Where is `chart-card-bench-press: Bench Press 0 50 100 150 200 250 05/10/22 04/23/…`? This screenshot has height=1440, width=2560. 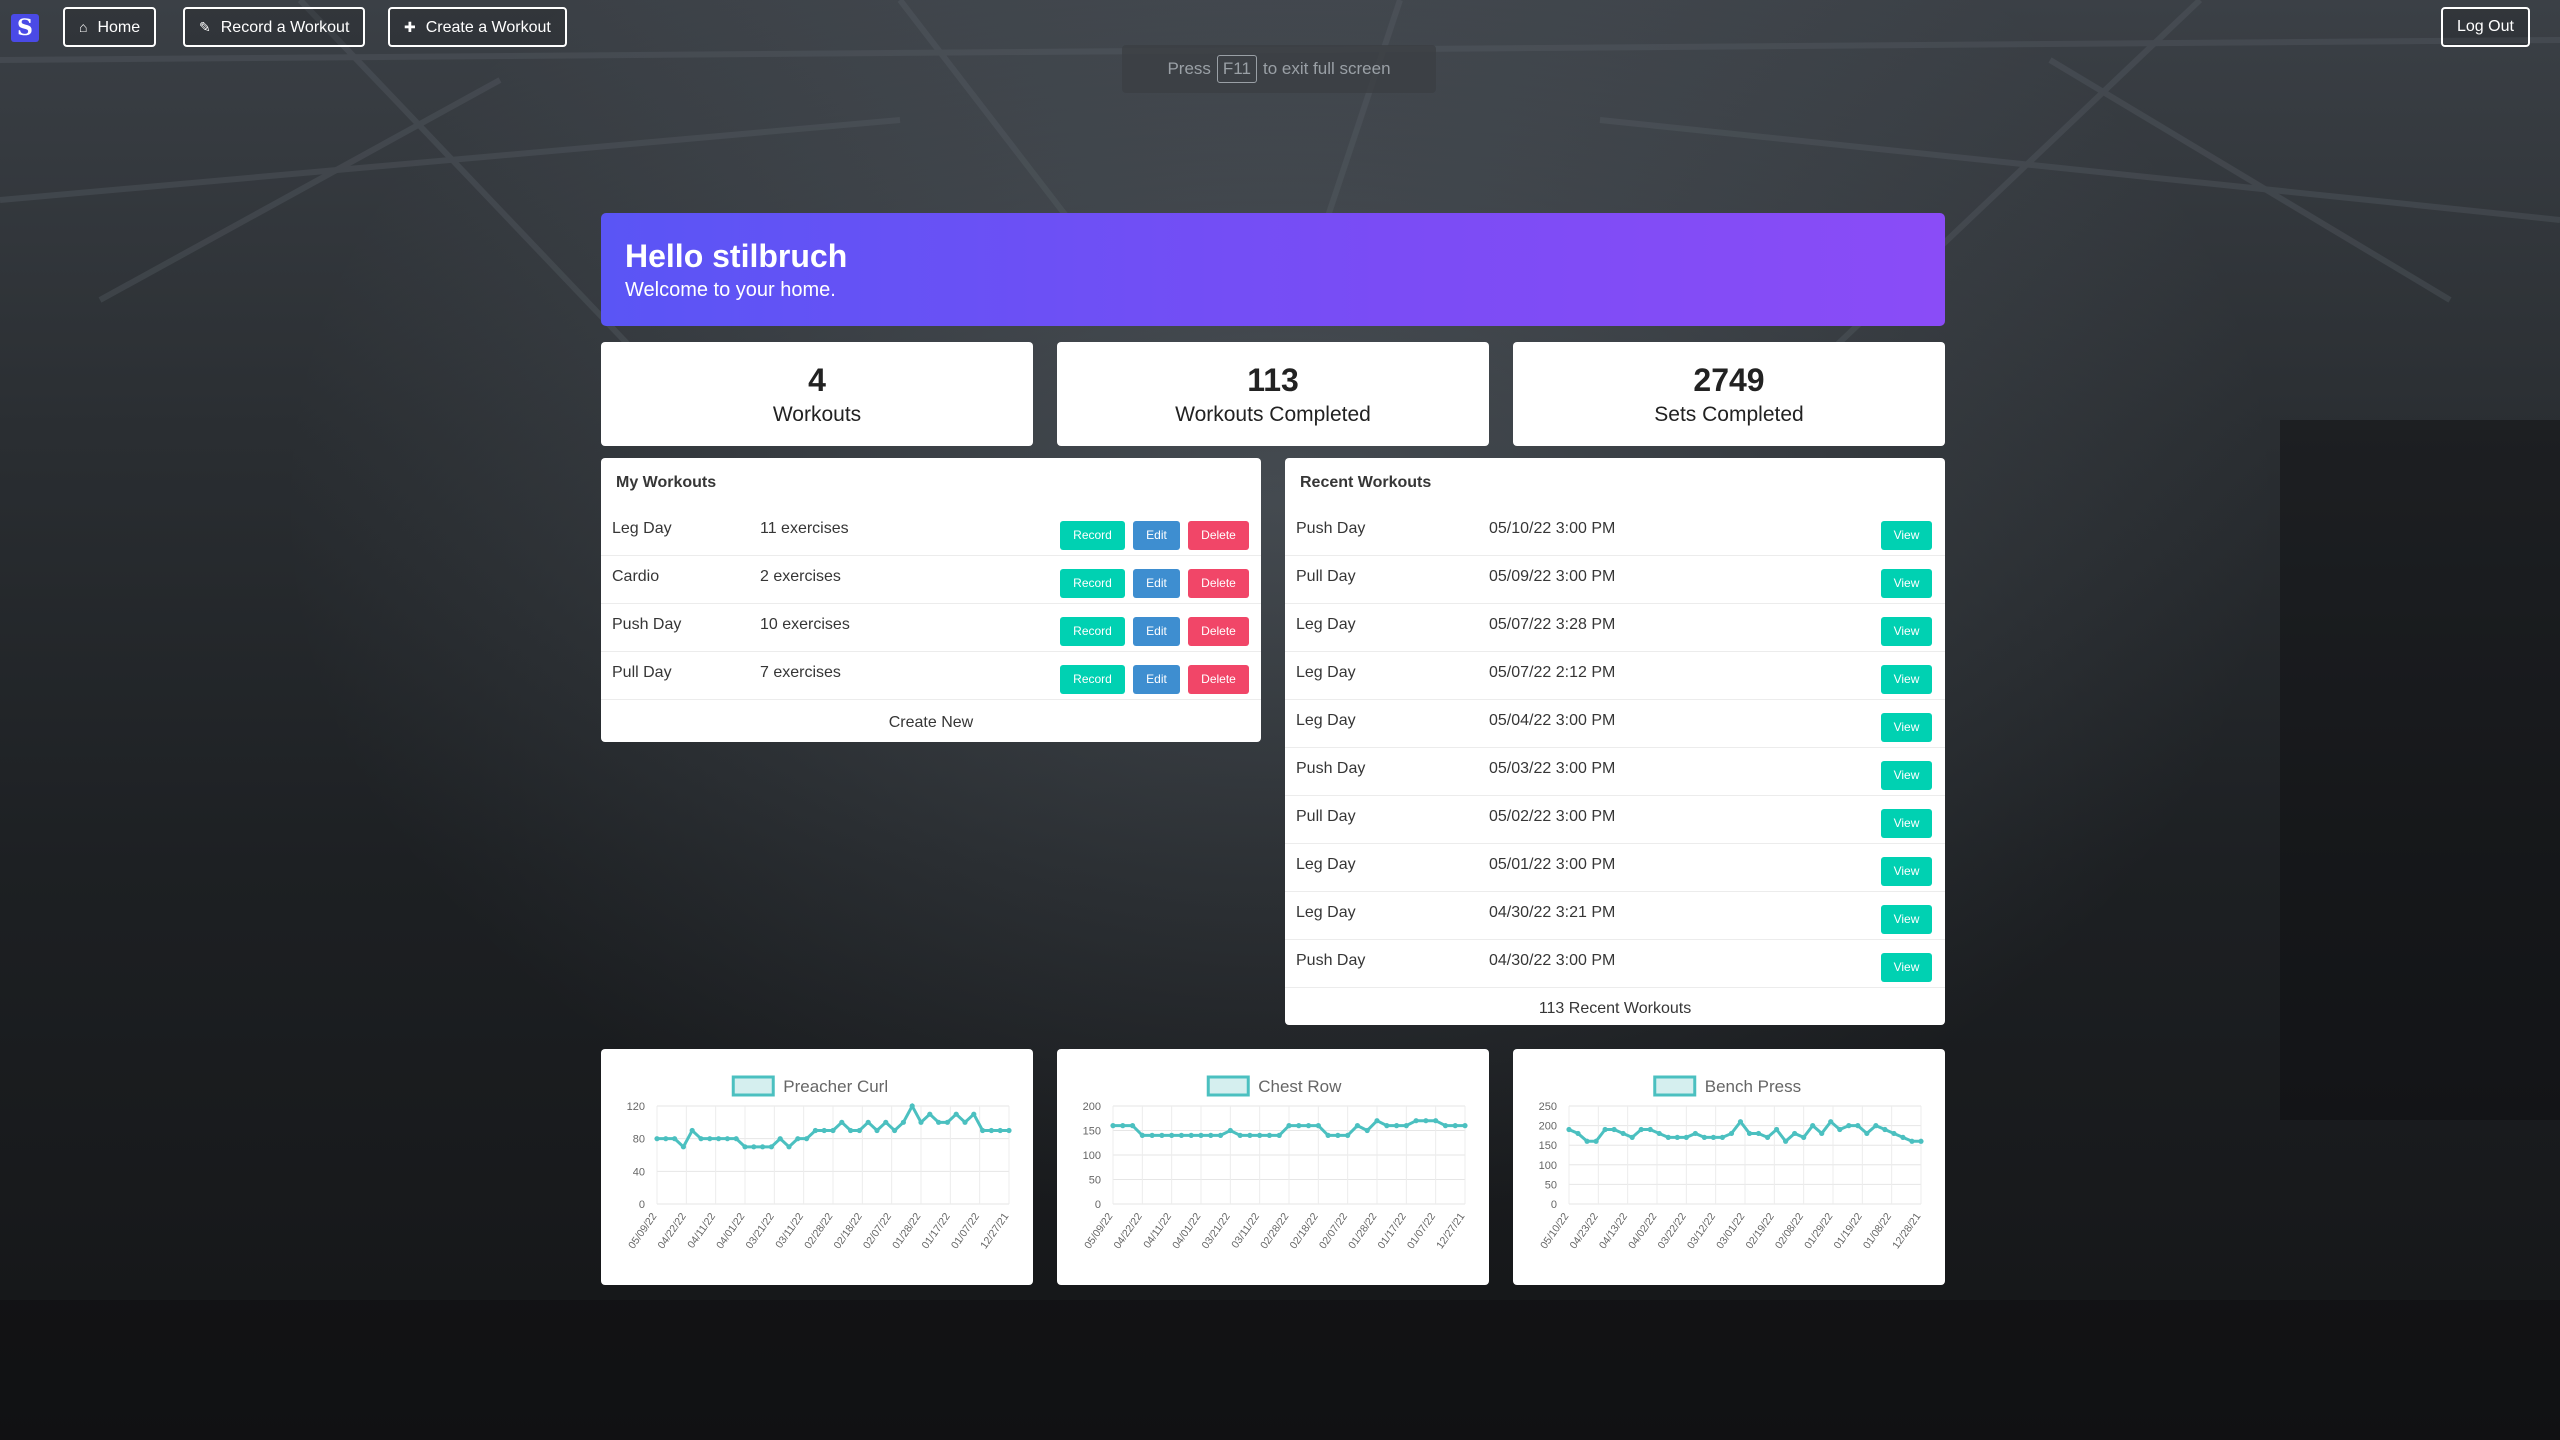 chart-card-bench-press: Bench Press 0 50 100 150 200 250 05/10/22 04/23/… is located at coordinates (1729, 1167).